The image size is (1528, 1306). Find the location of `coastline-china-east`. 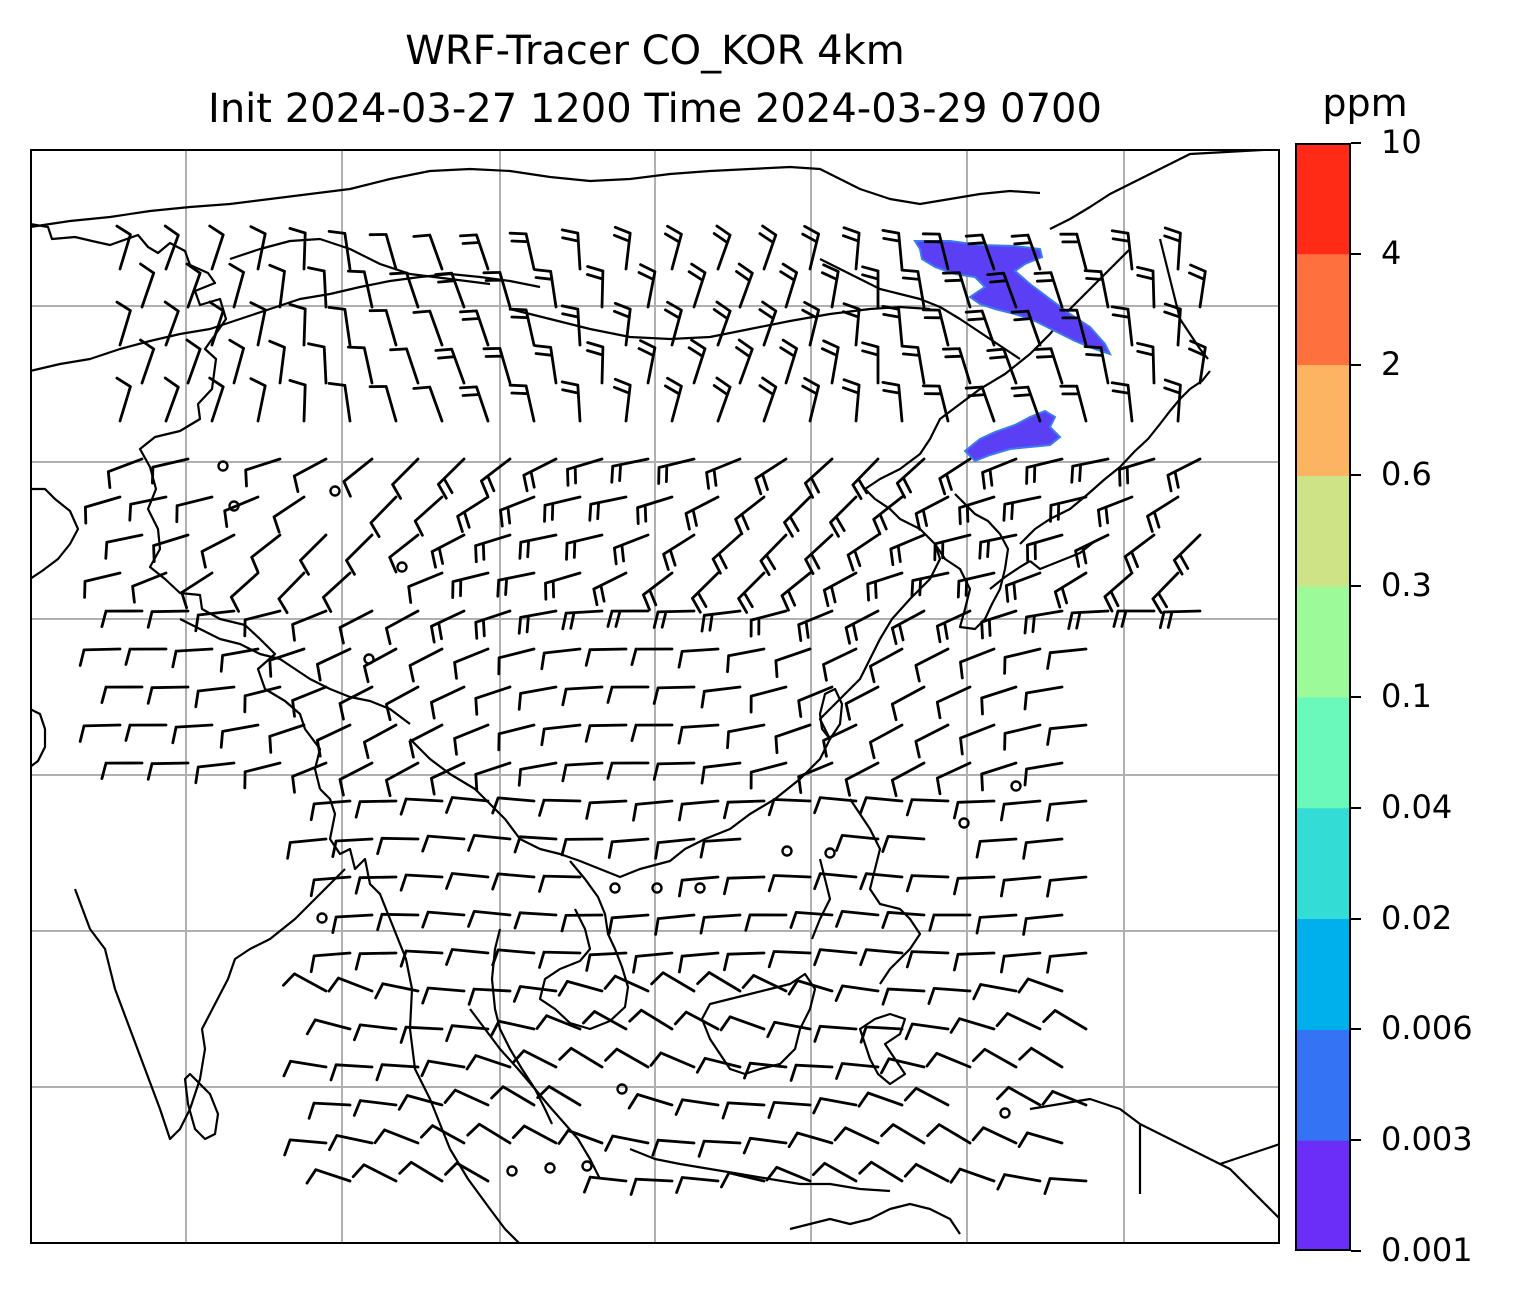

coastline-china-east is located at coordinates (997, 444).